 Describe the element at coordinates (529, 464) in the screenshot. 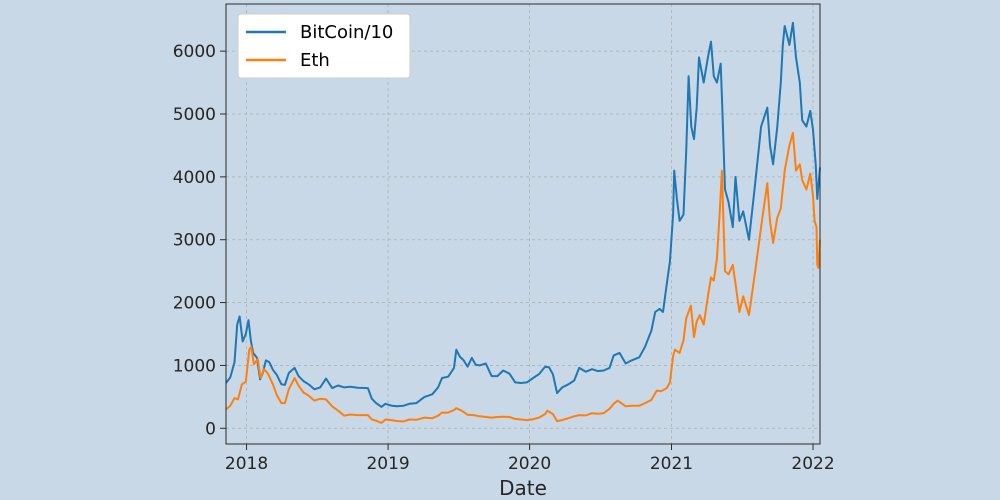

I see `x-tick-label: 2020` at that location.